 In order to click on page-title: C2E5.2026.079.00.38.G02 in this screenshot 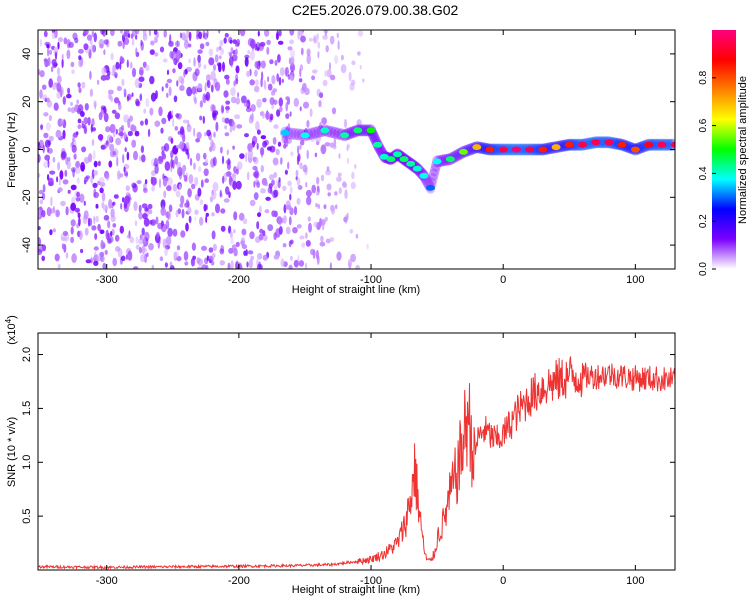, I will do `click(375, 10)`.